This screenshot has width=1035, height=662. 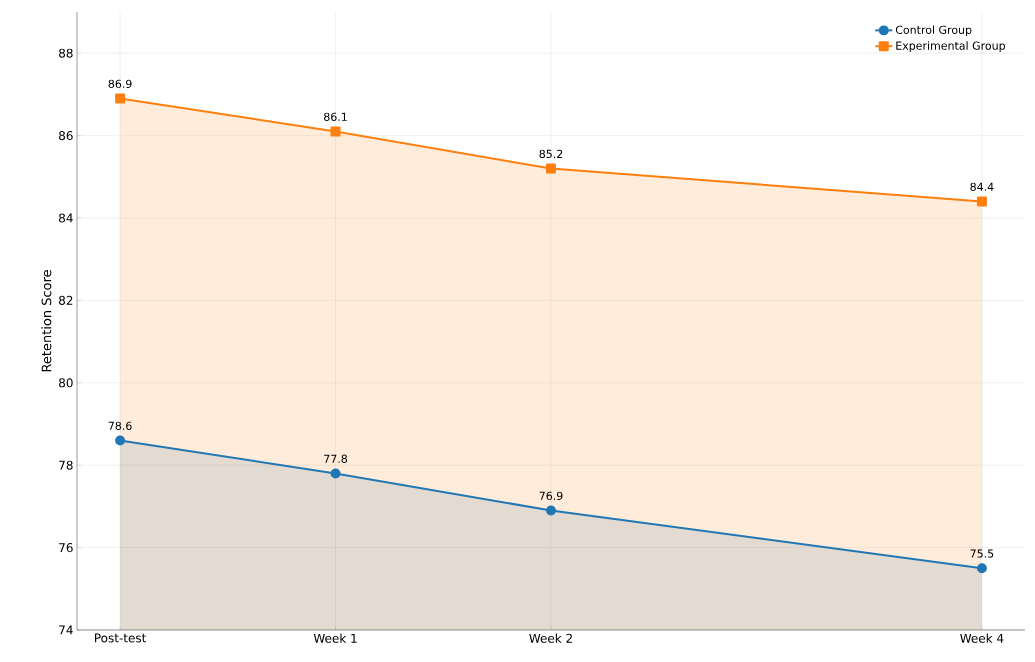 I want to click on data-label: 78.6, so click(x=120, y=425).